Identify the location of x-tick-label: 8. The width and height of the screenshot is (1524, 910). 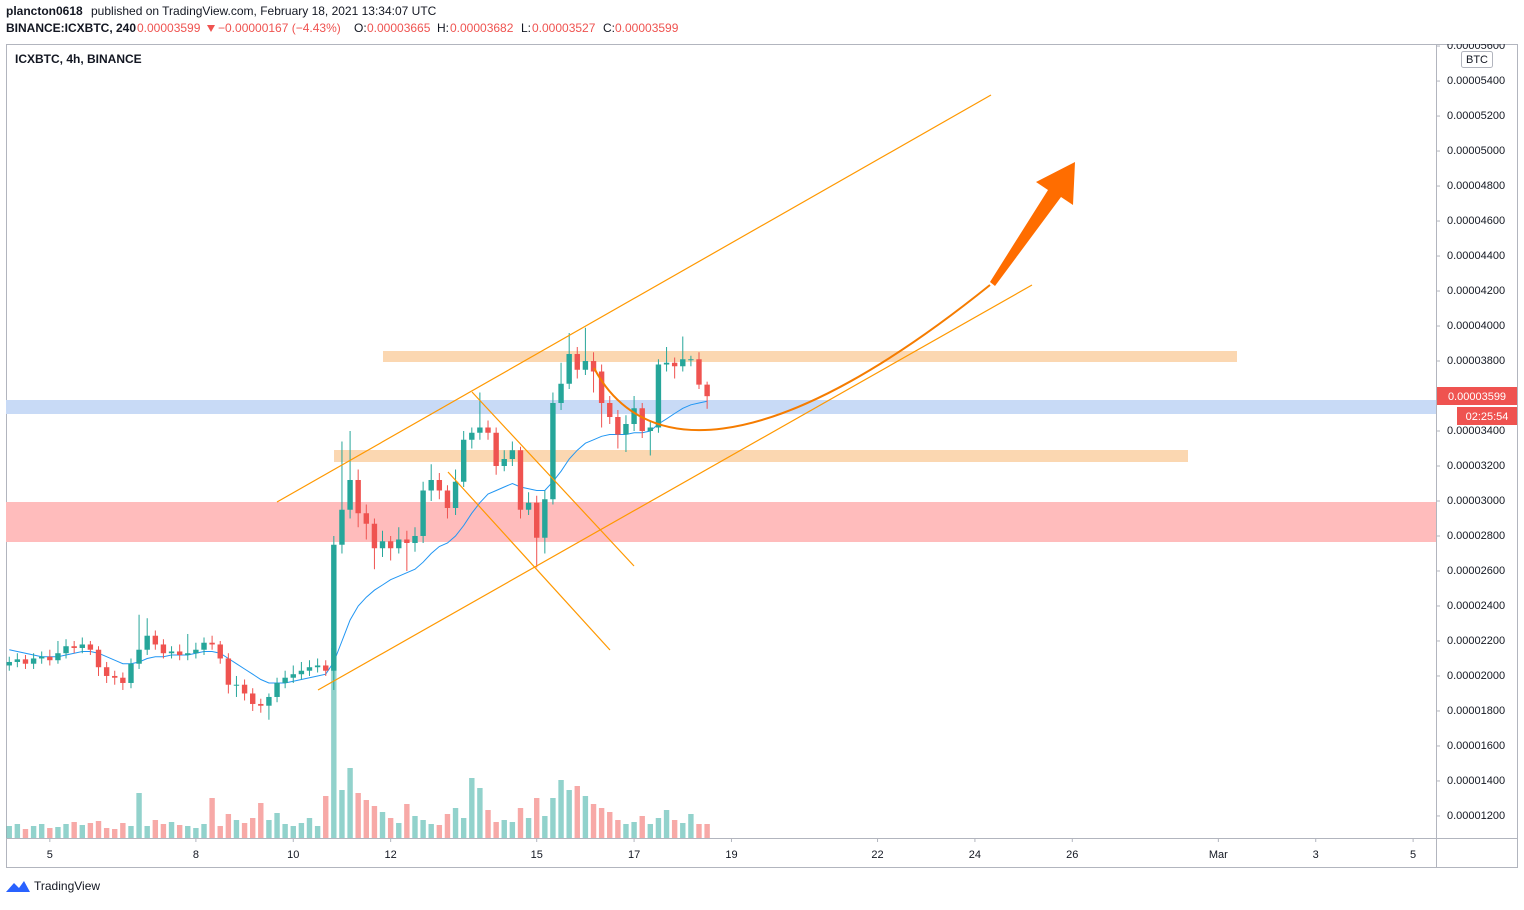
(196, 855).